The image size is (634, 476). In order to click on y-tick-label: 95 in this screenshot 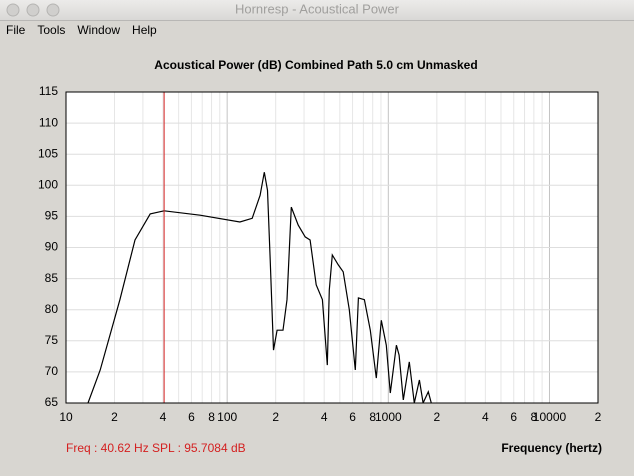, I will do `click(52, 216)`.